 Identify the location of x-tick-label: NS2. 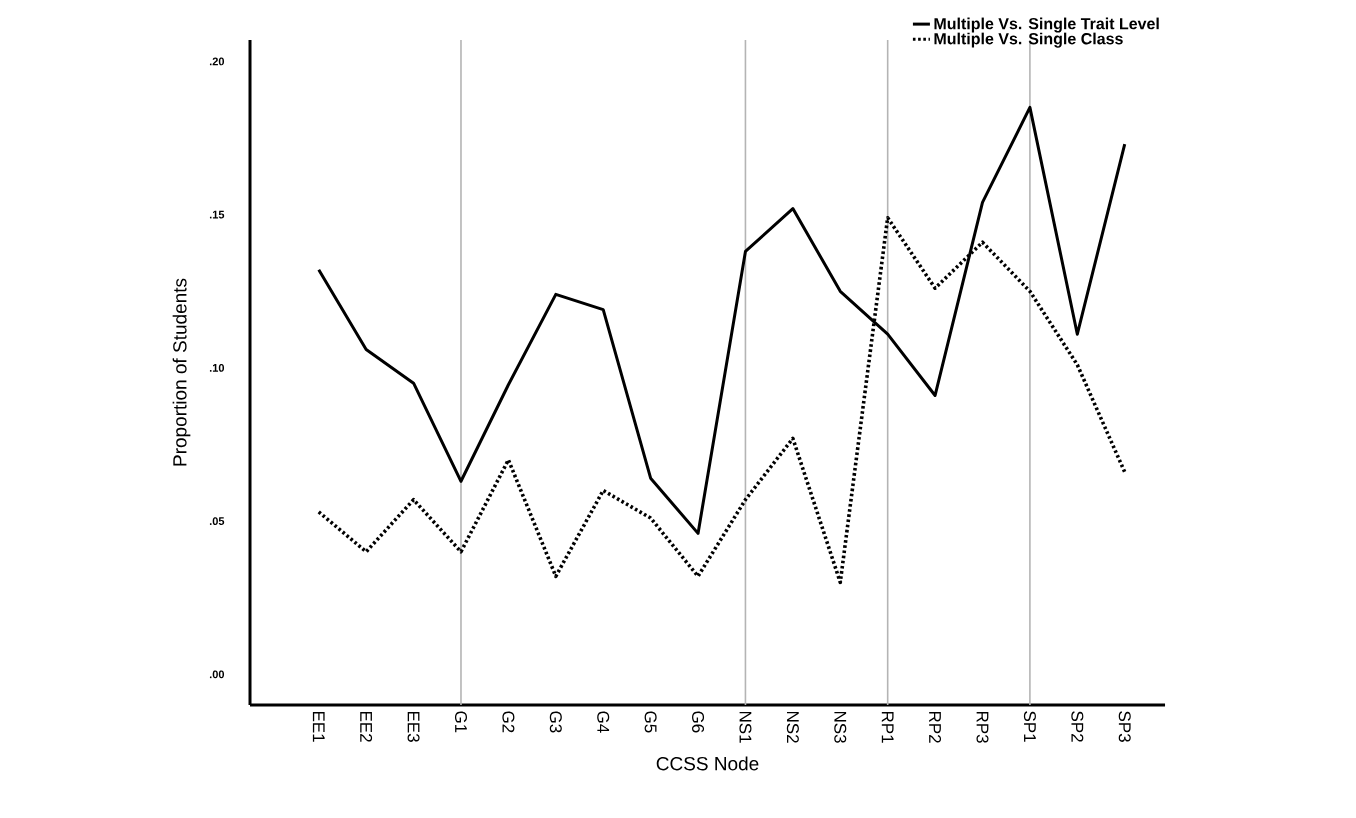
(792, 727).